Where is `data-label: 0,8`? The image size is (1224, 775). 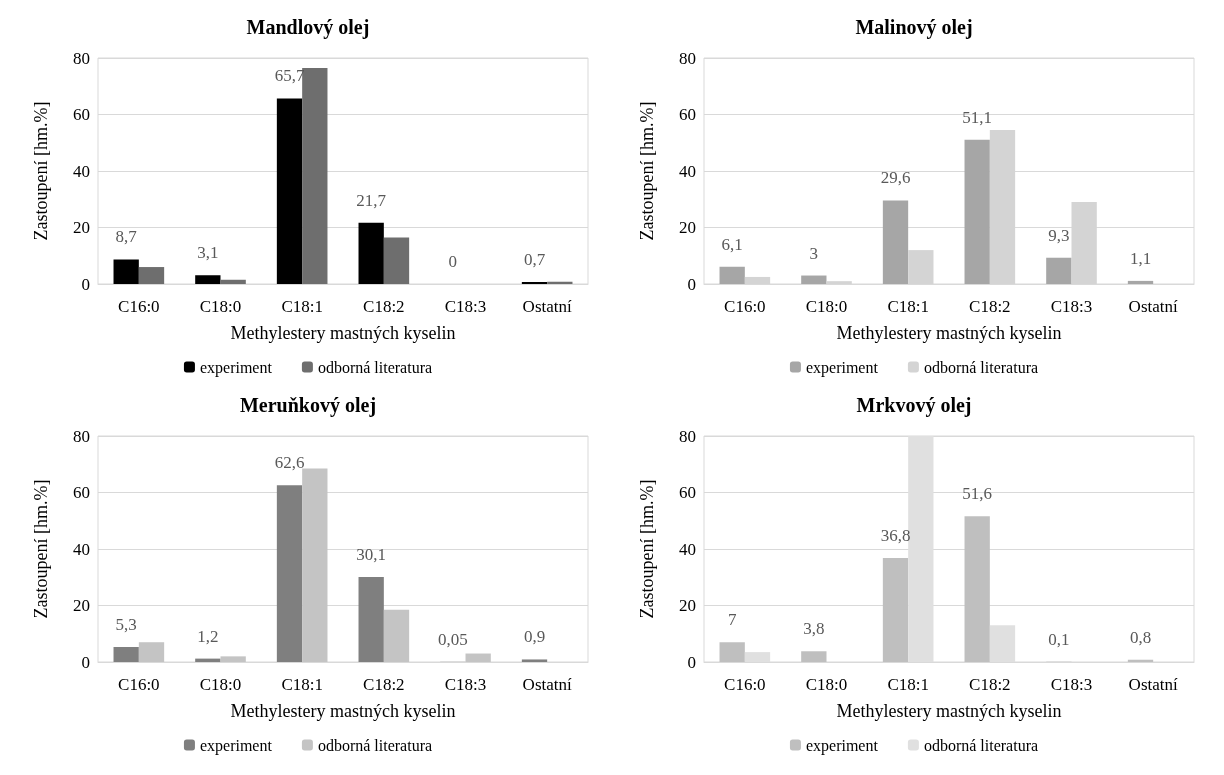 data-label: 0,8 is located at coordinates (1140, 637).